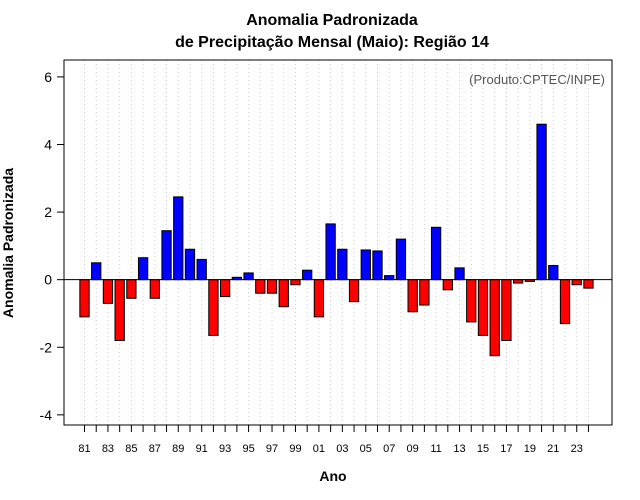 This screenshot has width=640, height=500. I want to click on x-tick-label: 05, so click(366, 449).